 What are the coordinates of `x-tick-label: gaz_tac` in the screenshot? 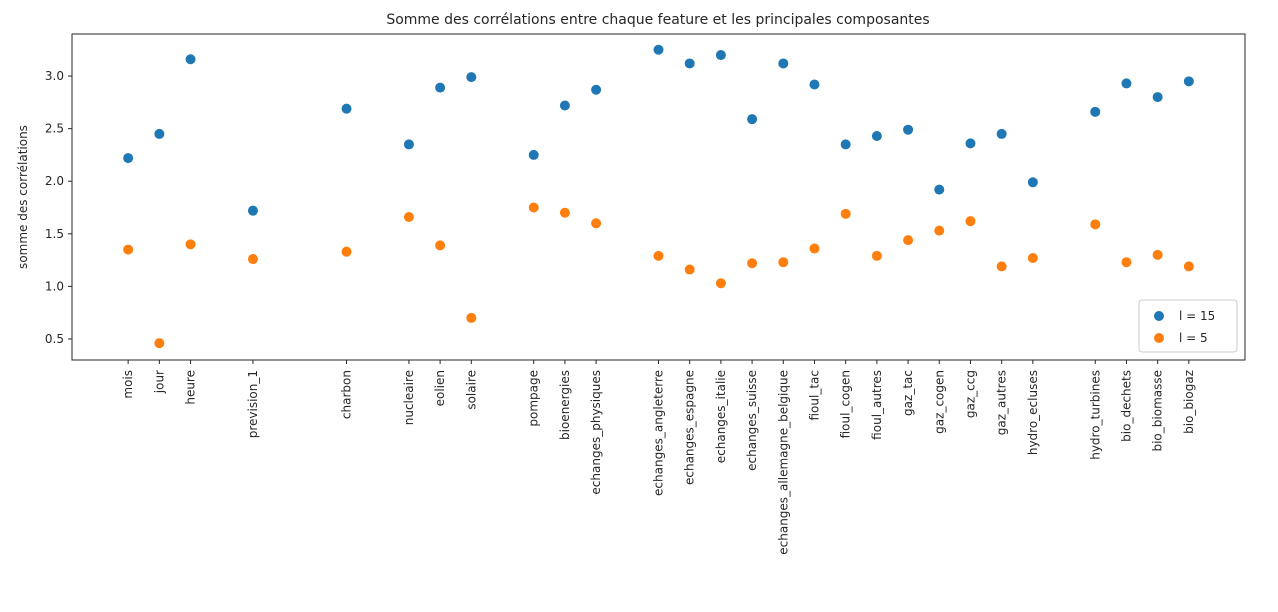 It's located at (908, 393).